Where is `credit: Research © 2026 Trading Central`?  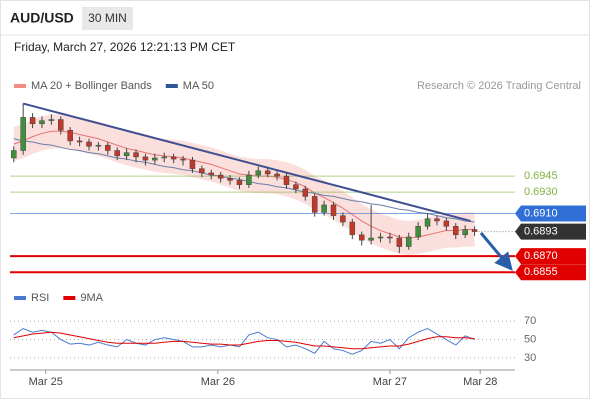
credit: Research © 2026 Trading Central is located at coordinates (499, 86).